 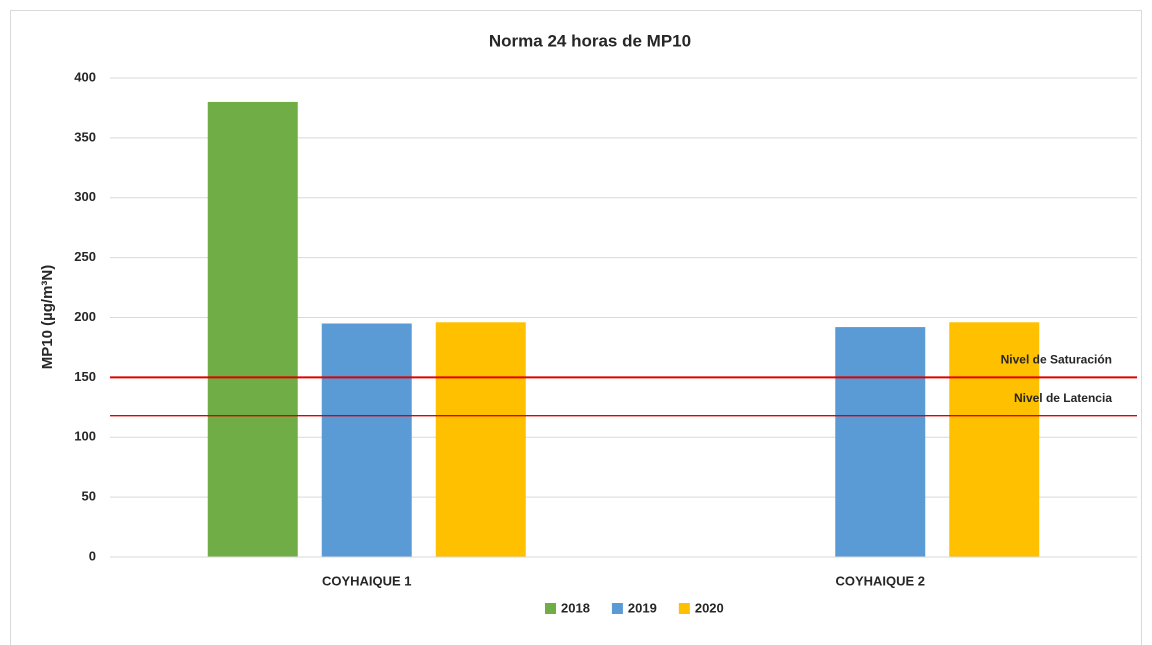 I want to click on reference-label: Nivel de Latencia, so click(x=1063, y=398).